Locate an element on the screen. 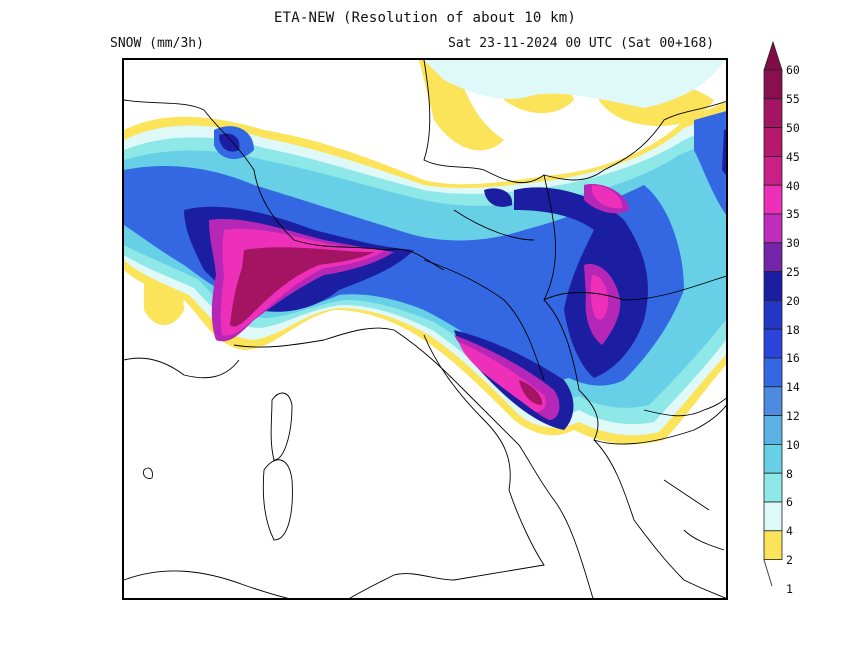 This screenshot has width=850, height=656. colorbar-label: 60 is located at coordinates (793, 70).